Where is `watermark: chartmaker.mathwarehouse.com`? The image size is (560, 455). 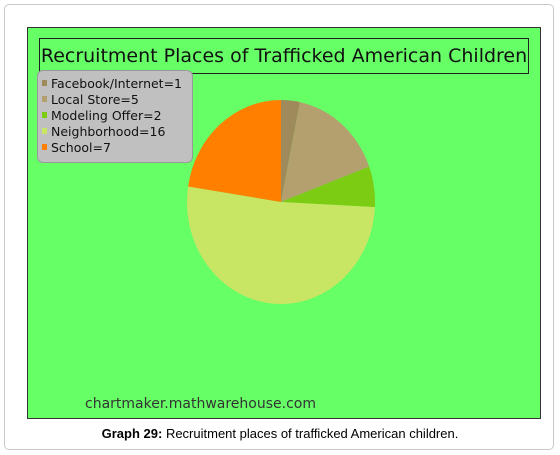
watermark: chartmaker.mathwarehouse.com is located at coordinates (200, 404).